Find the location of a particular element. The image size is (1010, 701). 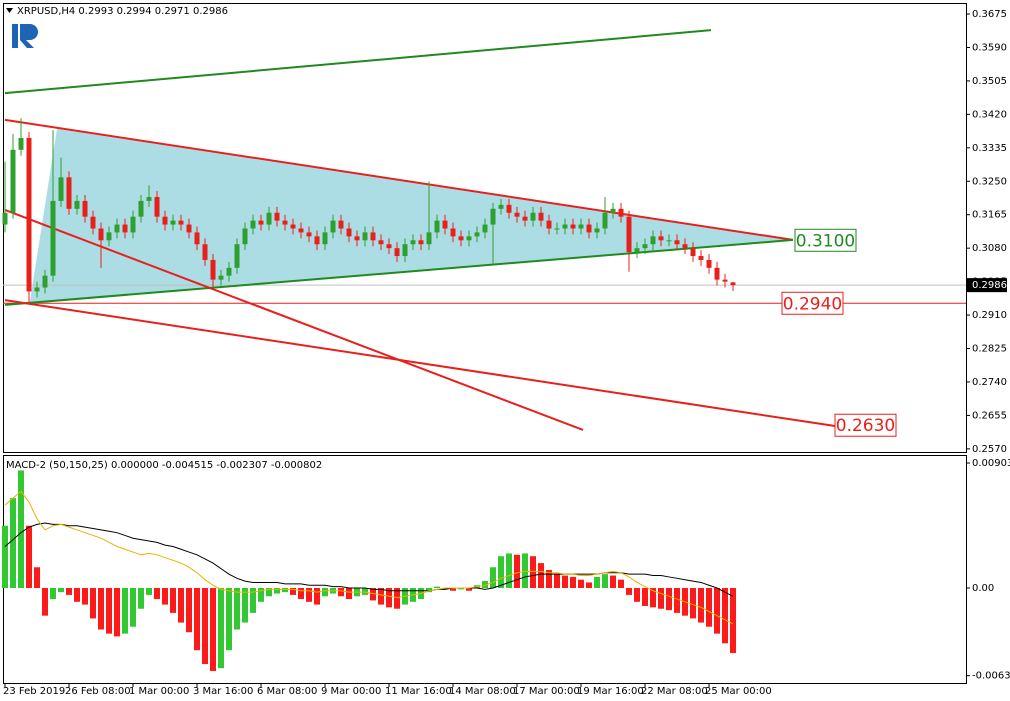

y-tick-label: 0.3250 is located at coordinates (989, 181).